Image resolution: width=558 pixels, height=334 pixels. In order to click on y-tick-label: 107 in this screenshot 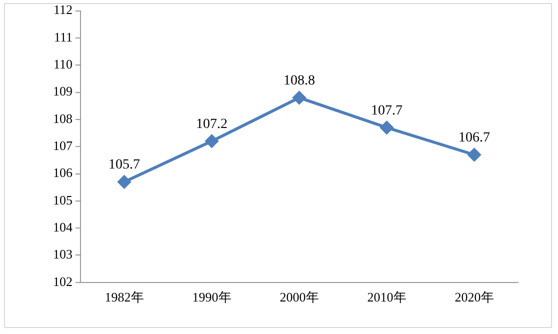, I will do `click(63, 146)`.